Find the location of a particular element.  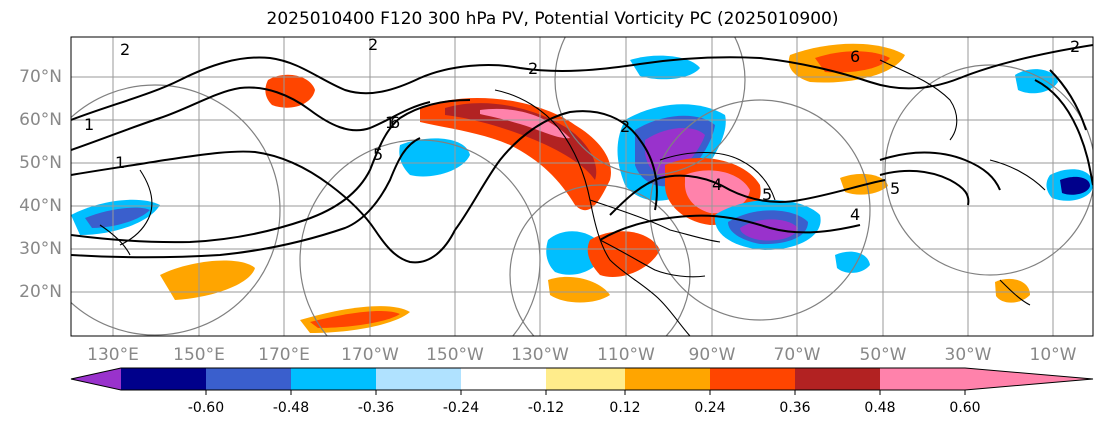

colorbar-extend-low is located at coordinates (96, 379).